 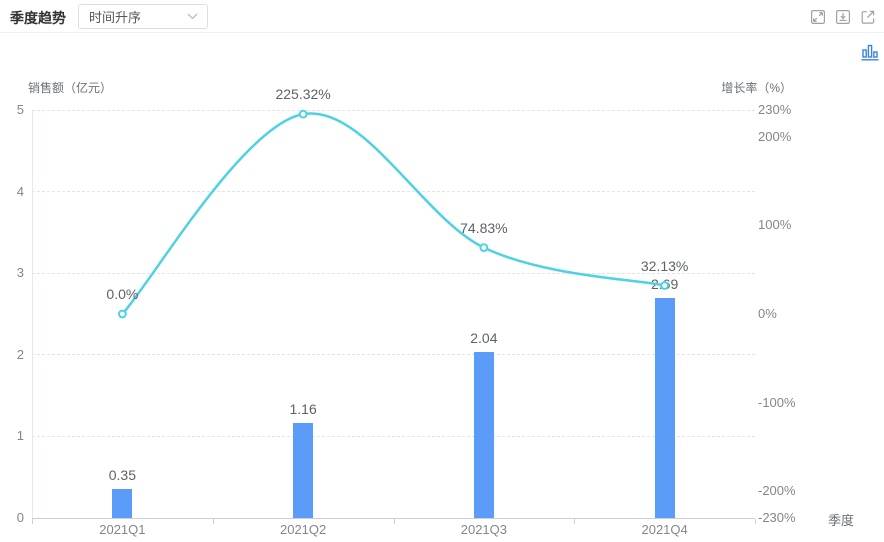 I want to click on right-axis-tick: 230%, so click(x=775, y=109).